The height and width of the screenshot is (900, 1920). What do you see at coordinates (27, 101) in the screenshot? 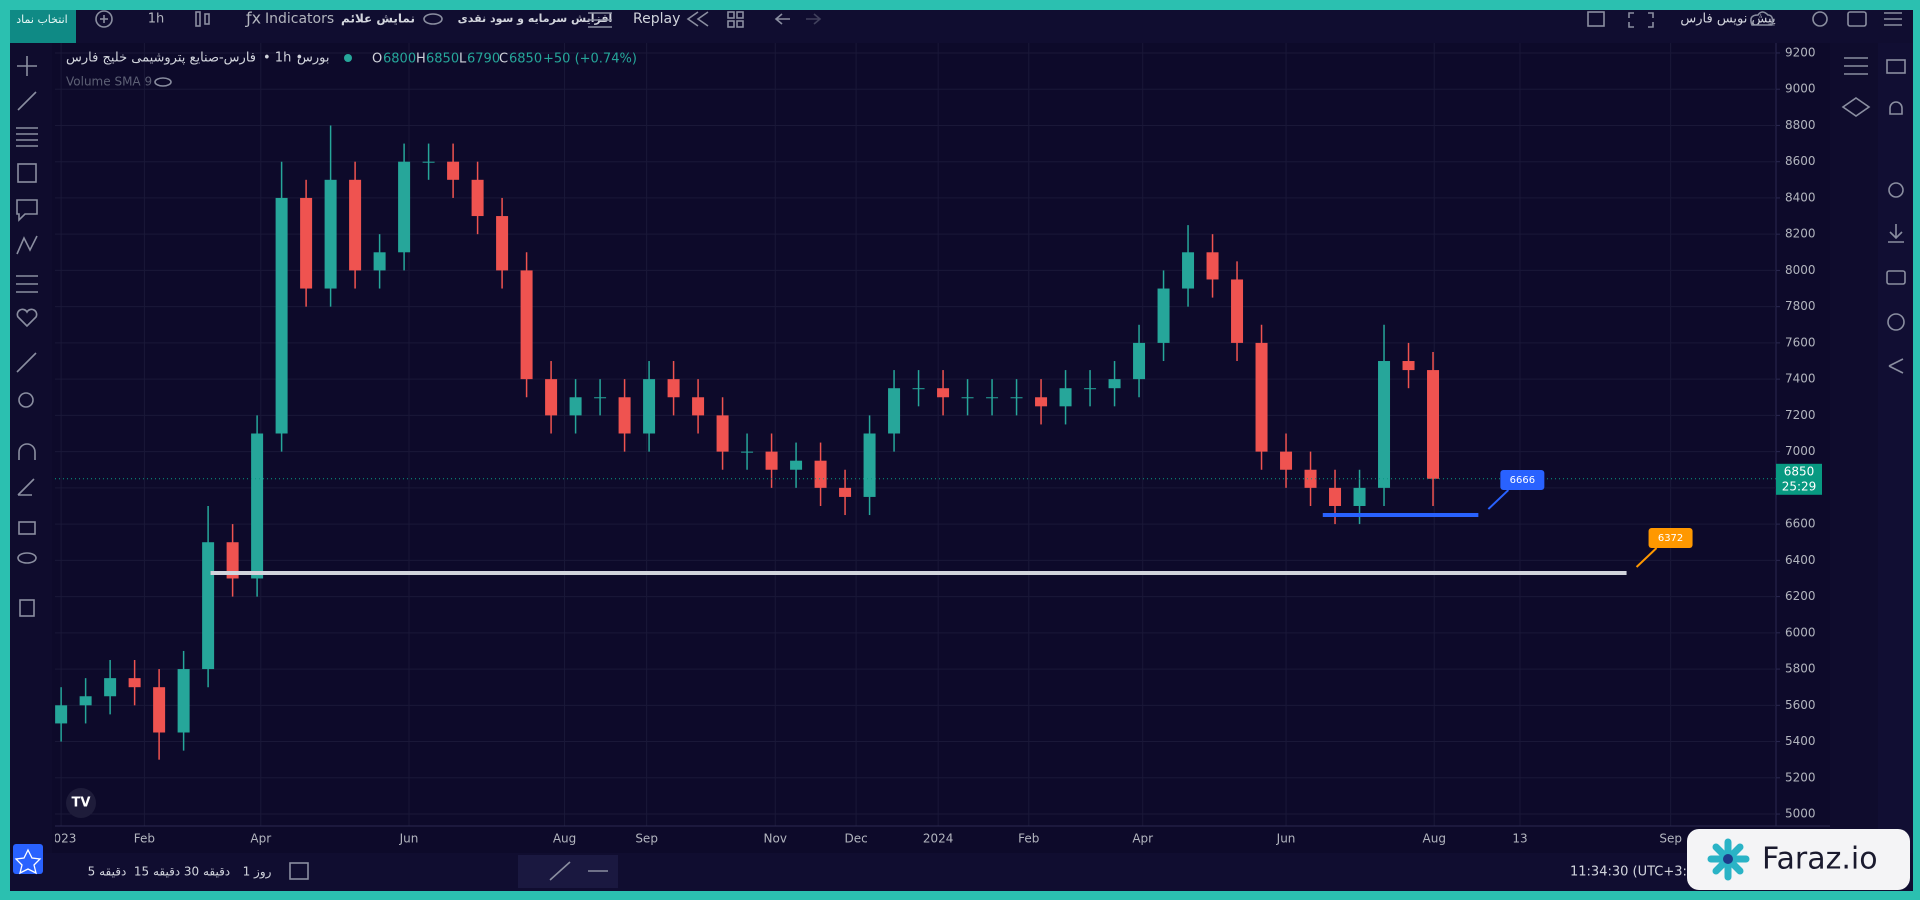
I see `trendline-tool` at bounding box center [27, 101].